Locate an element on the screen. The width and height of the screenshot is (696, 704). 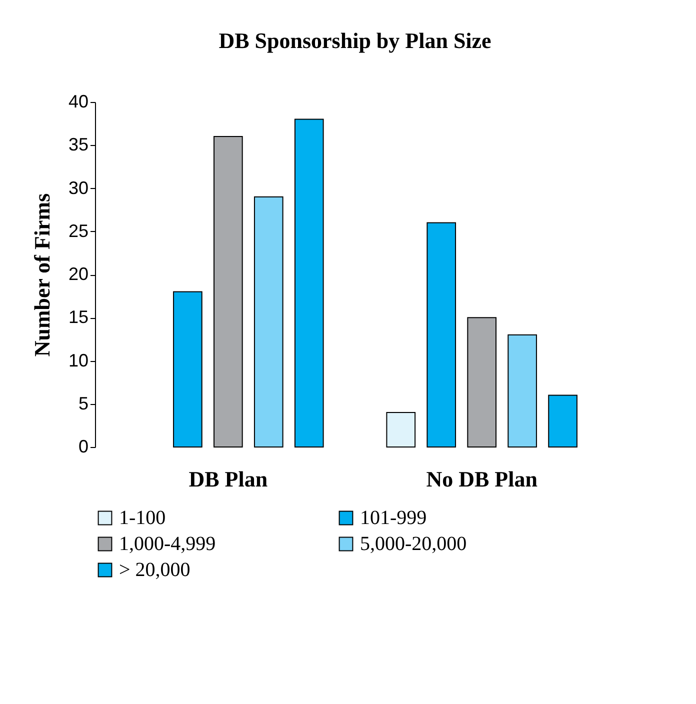
y-tick-label: 5 is located at coordinates (83, 403).